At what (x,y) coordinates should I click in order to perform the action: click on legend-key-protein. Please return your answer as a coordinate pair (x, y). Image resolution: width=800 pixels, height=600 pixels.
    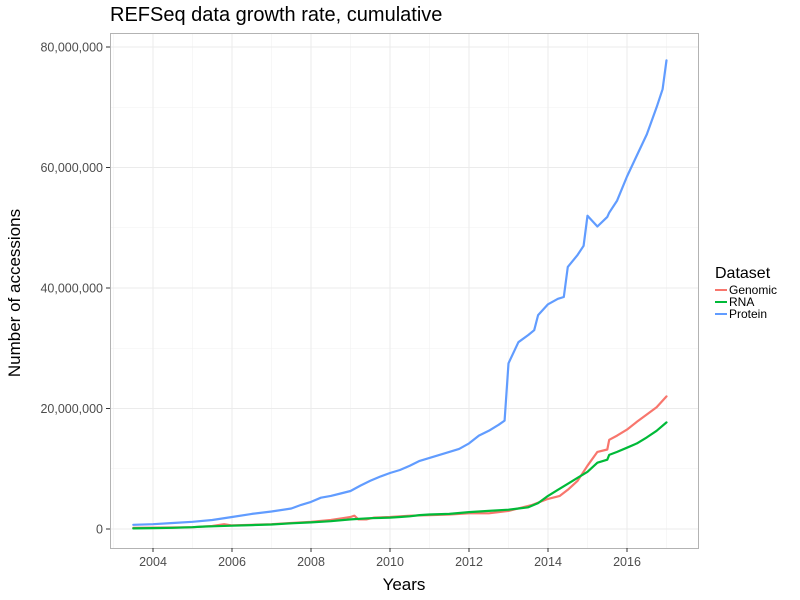
    Looking at the image, I should click on (721, 314).